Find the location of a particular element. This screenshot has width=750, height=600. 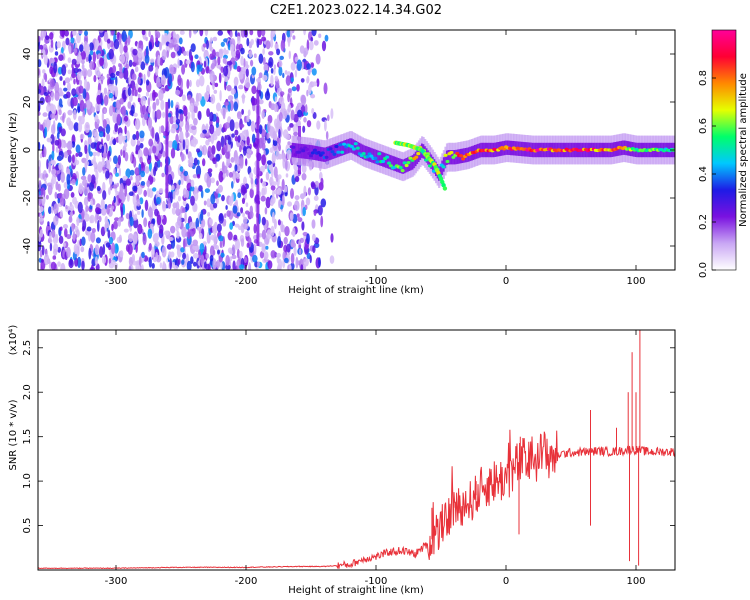

secondary-trace-point is located at coordinates (445, 188).